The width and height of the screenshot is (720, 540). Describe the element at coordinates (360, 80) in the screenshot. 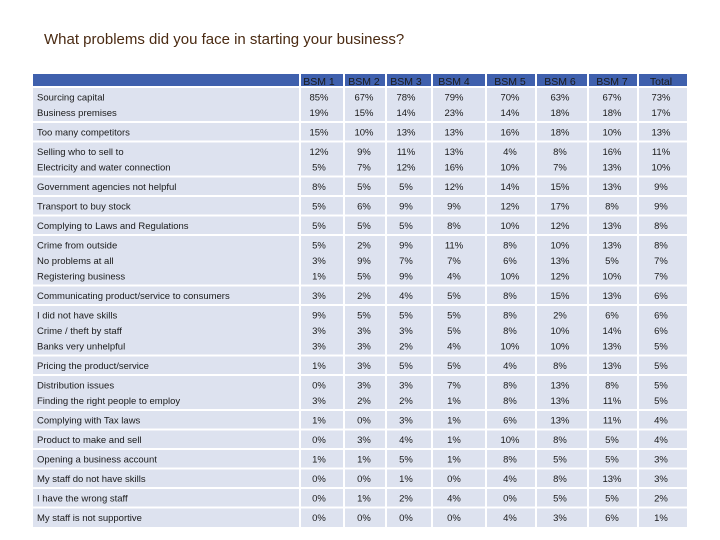

I see `header-band` at that location.